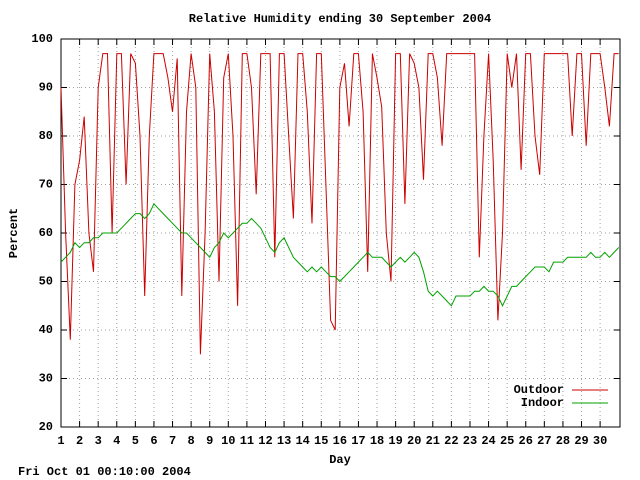  Describe the element at coordinates (60, 441) in the screenshot. I see `x-tick-label: 1` at that location.